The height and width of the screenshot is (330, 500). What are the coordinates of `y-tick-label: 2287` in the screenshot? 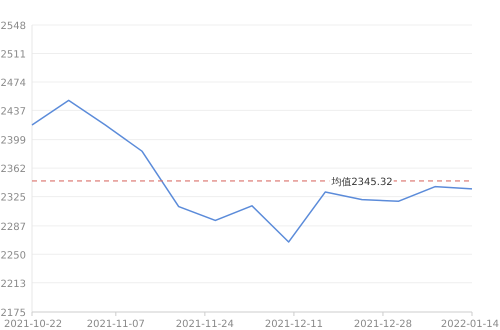 It's located at (13, 227).